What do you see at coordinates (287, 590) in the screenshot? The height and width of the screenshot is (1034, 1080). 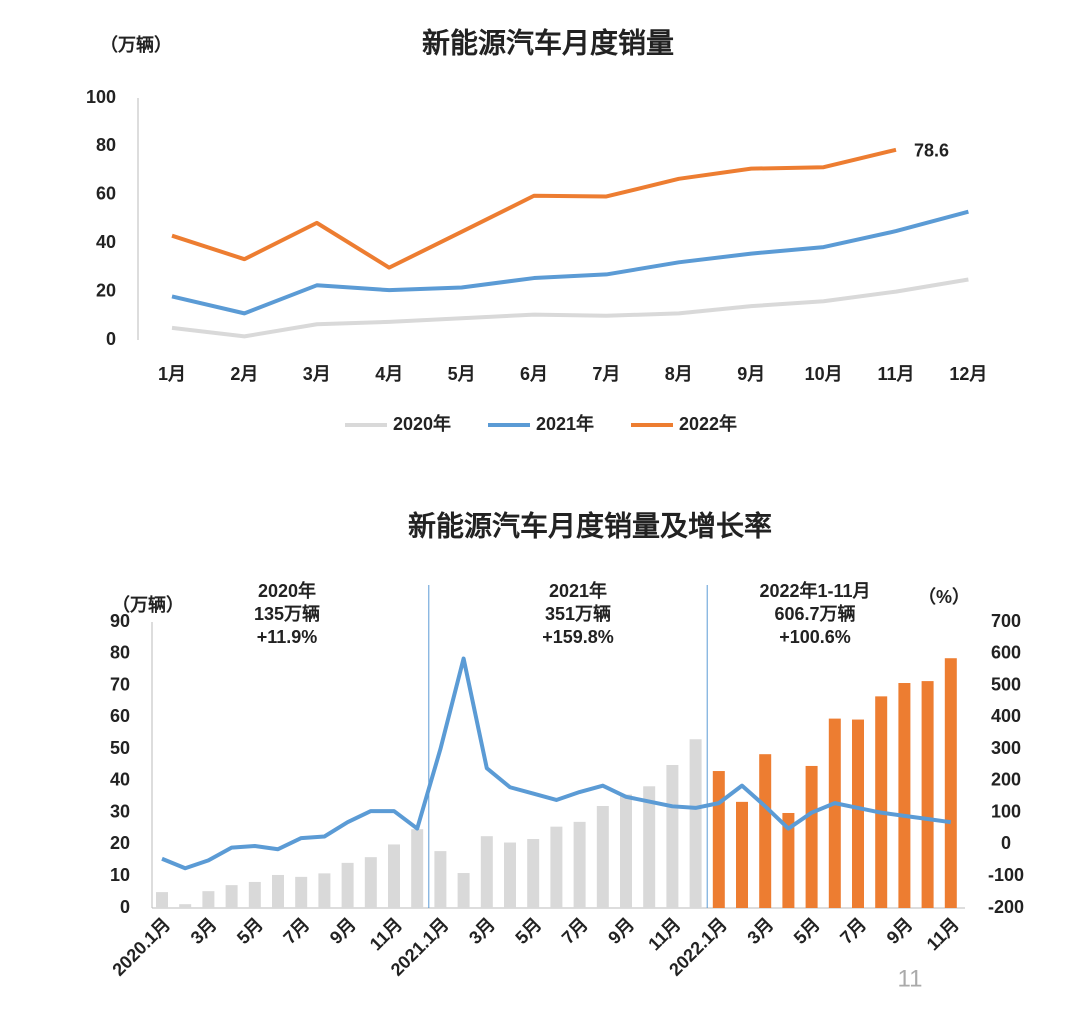 I see `annotation: 2020年` at bounding box center [287, 590].